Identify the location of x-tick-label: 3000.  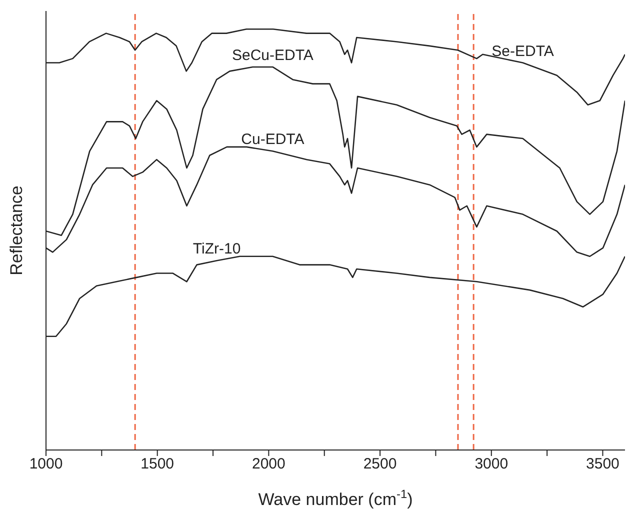
(491, 464).